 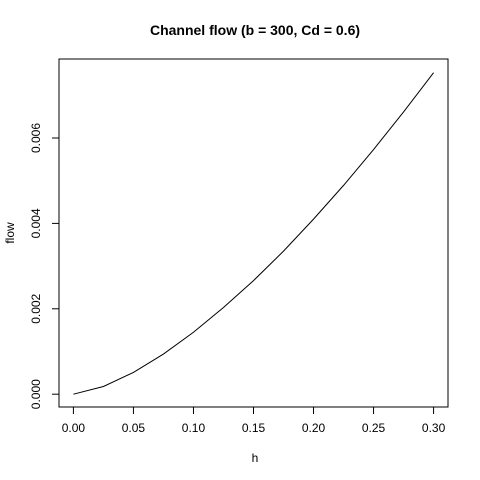 What do you see at coordinates (36, 394) in the screenshot?
I see `y-tick-label: 0.000` at bounding box center [36, 394].